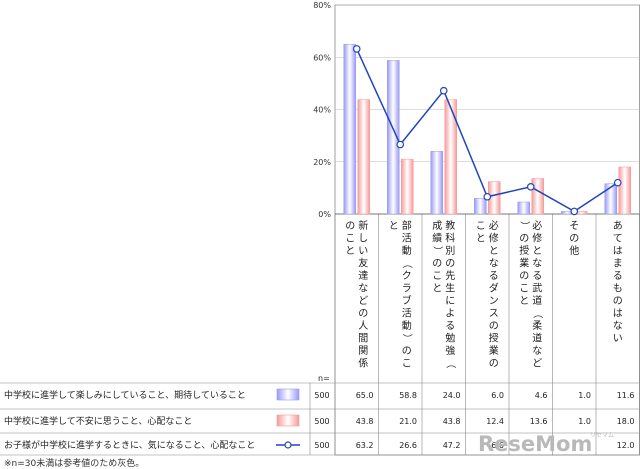 This screenshot has width=640, height=469. What do you see at coordinates (537, 300) in the screenshot?
I see `svg-text: 道` at bounding box center [537, 300].